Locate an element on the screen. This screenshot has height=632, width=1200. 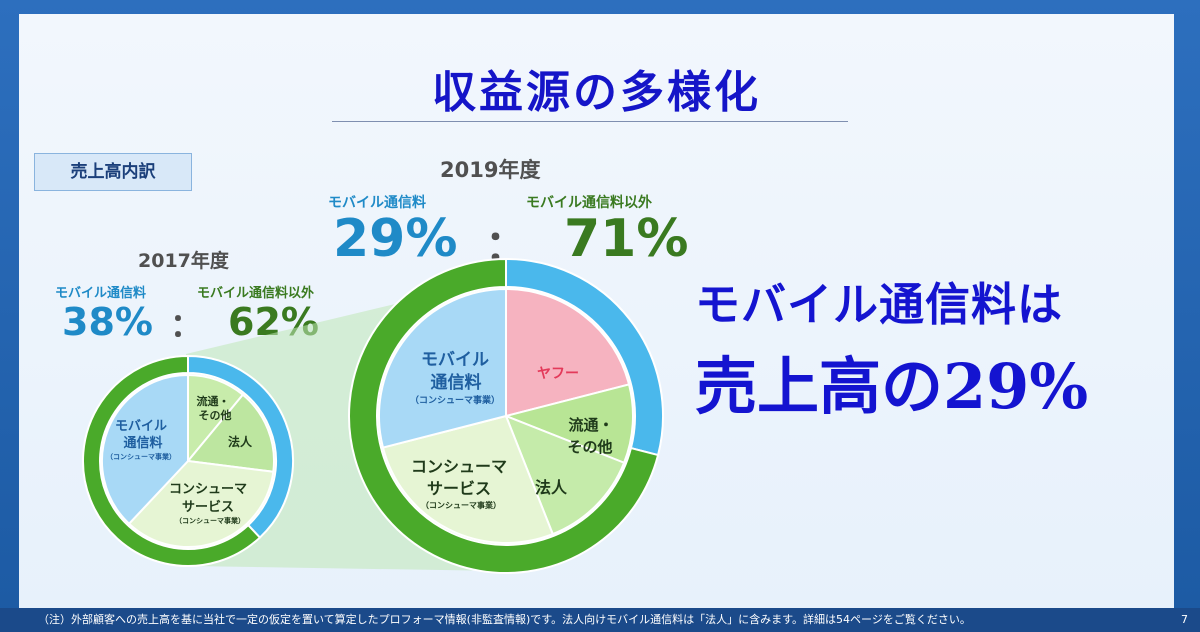
fy2019-label-yahoo: ヤフー is located at coordinates (558, 374).